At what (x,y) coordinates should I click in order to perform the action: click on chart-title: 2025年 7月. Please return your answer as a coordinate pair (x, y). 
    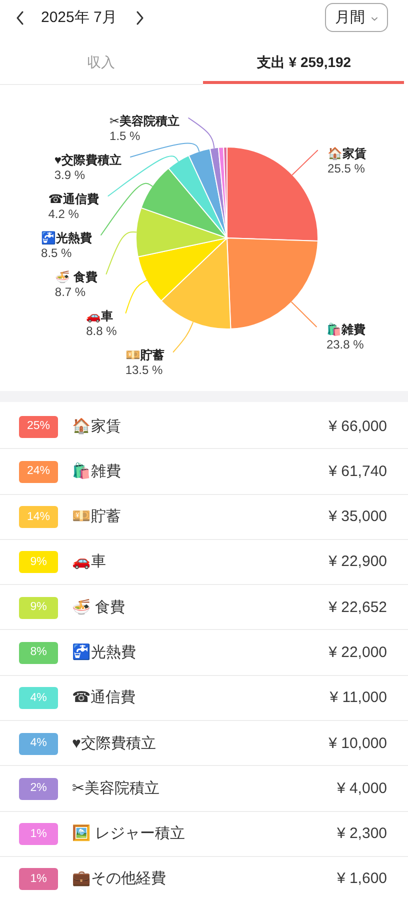
    Looking at the image, I should click on (79, 18).